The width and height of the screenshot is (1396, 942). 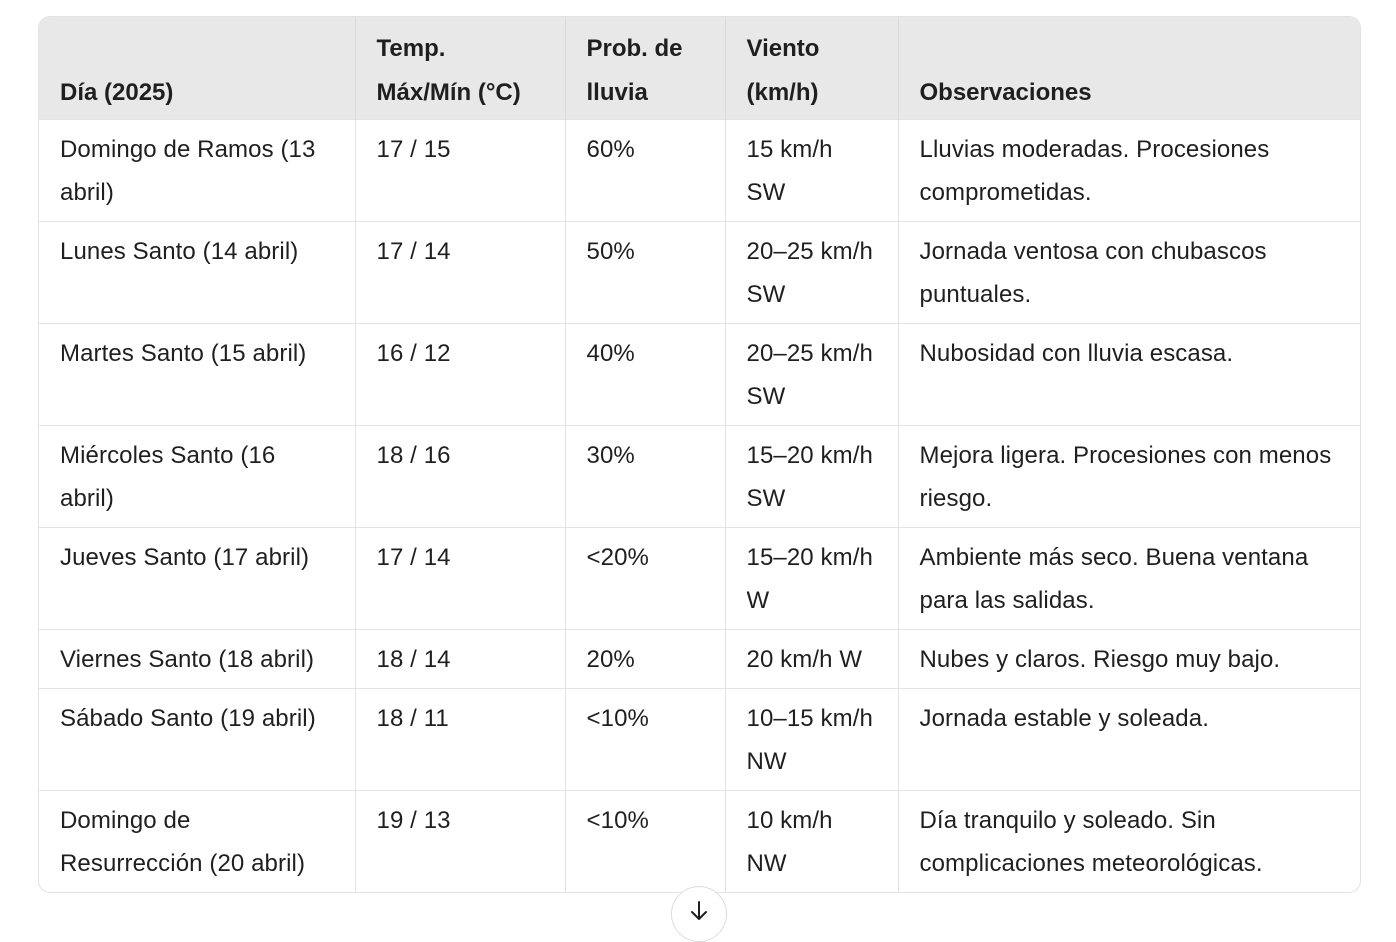 What do you see at coordinates (812, 658) in the screenshot?
I see `cell-wind: 20 km/h W` at bounding box center [812, 658].